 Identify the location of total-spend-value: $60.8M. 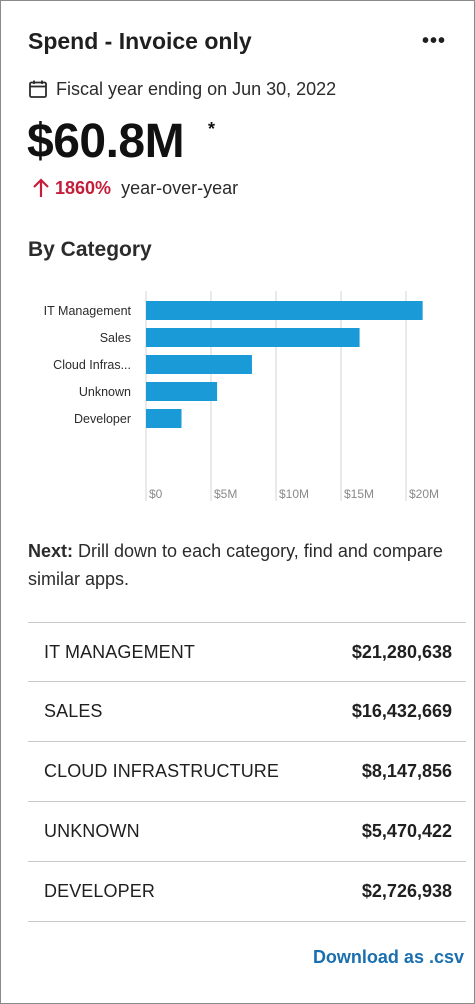
(106, 141).